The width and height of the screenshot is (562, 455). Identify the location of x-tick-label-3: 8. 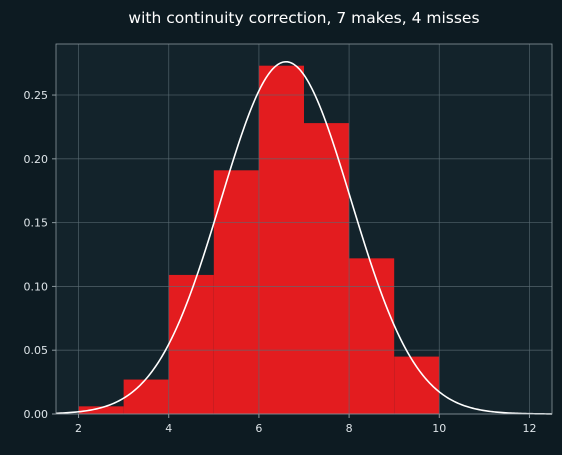
(349, 428).